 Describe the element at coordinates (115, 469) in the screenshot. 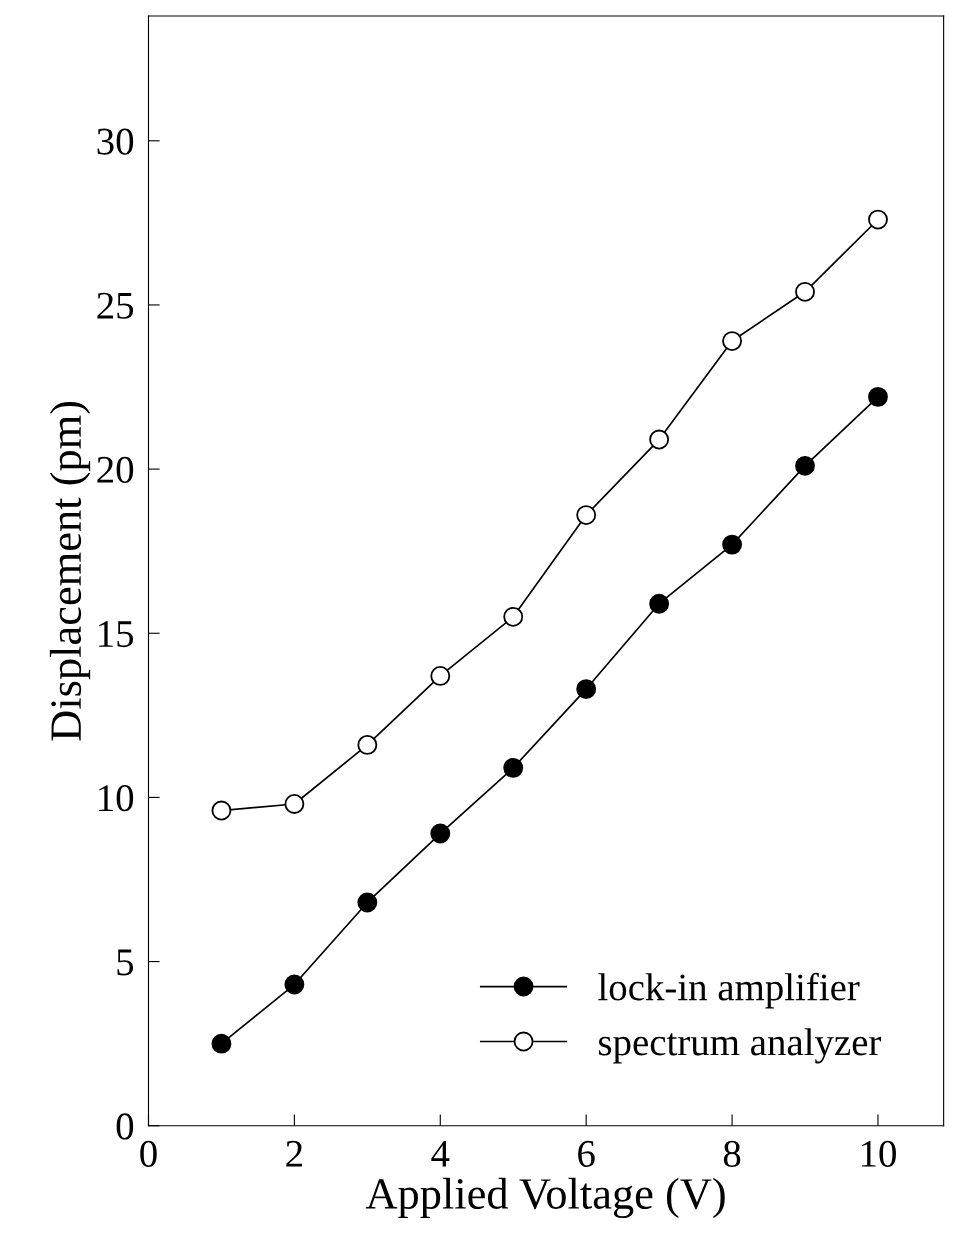

I see `y-tick-label: 20` at that location.